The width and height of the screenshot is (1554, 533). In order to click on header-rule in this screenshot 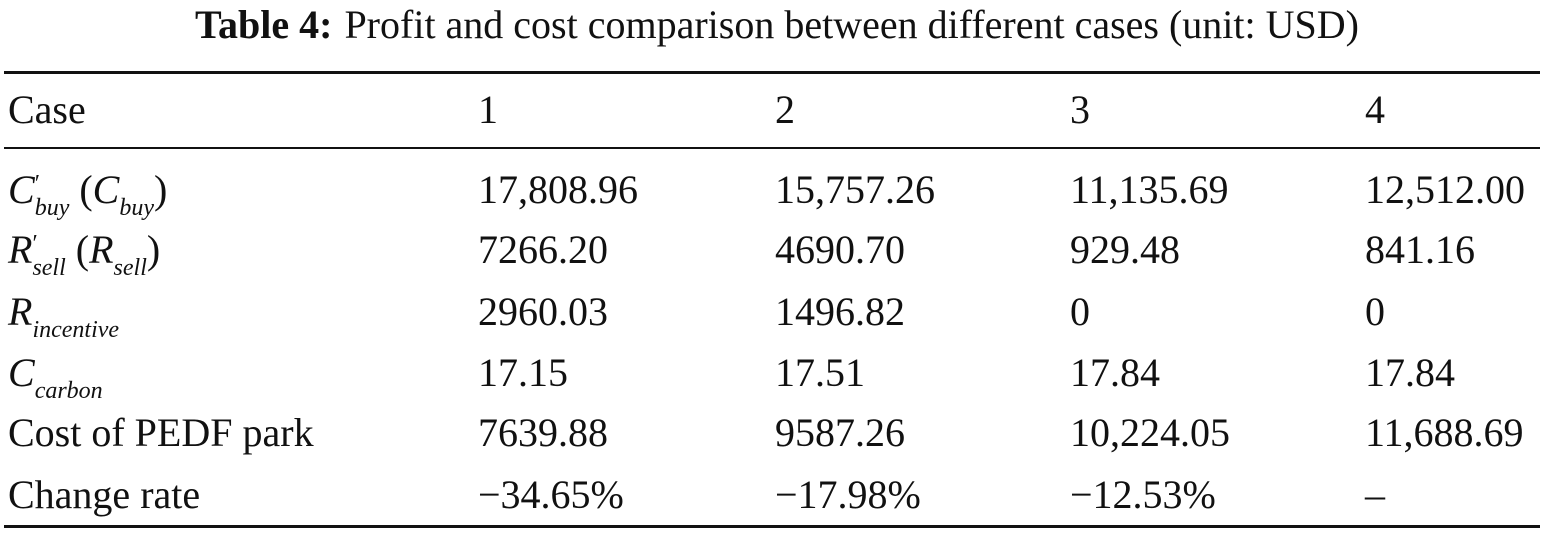, I will do `click(772, 148)`.